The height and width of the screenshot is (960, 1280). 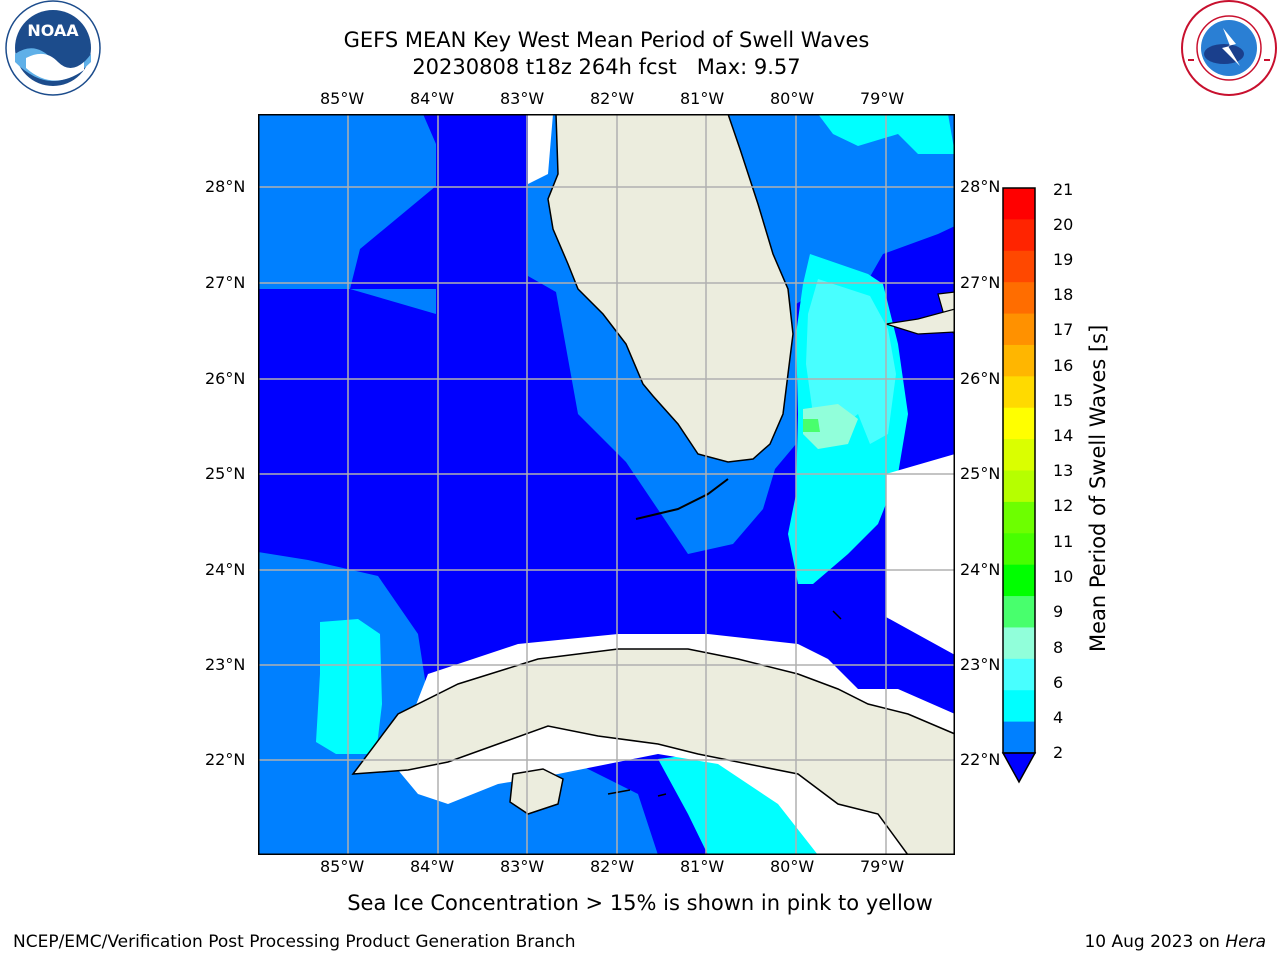 I want to click on lon-label-bottom-85w: 85°W, so click(x=342, y=866).